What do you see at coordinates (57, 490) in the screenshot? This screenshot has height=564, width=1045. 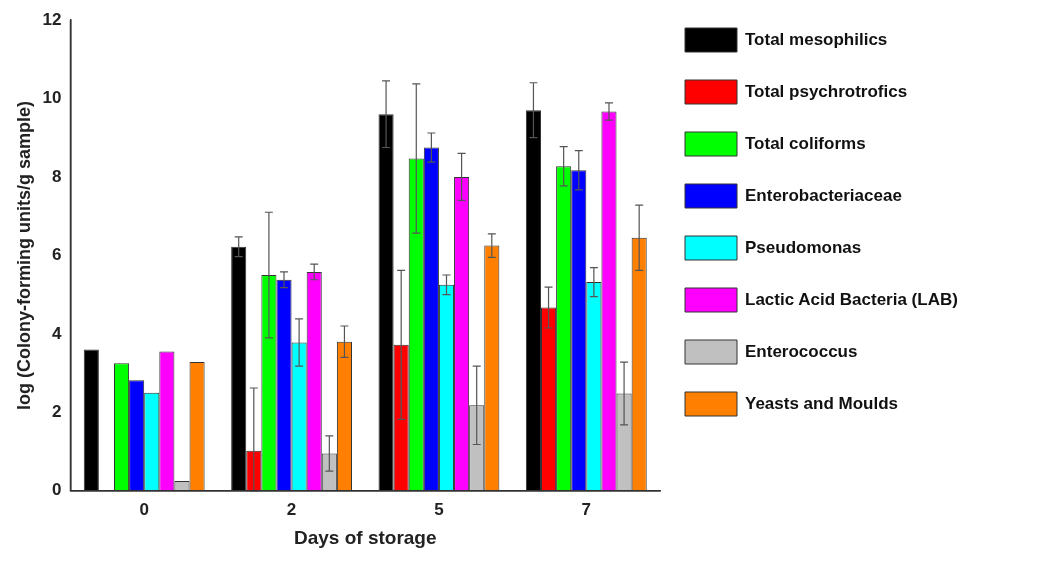 I see `y-tick-label: 0` at bounding box center [57, 490].